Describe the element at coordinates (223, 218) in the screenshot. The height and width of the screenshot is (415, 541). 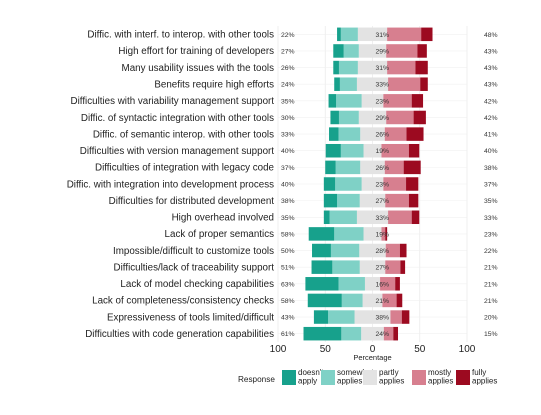
I see `category-label-11: High overhead involved` at that location.